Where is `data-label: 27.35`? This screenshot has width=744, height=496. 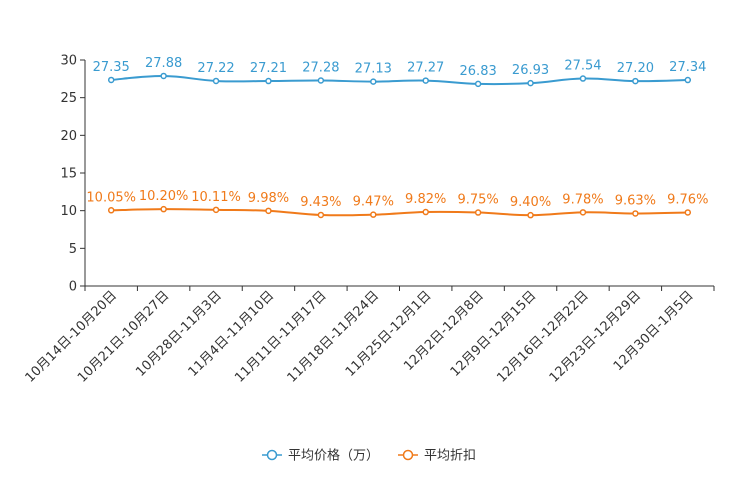
data-label: 27.35 is located at coordinates (111, 67).